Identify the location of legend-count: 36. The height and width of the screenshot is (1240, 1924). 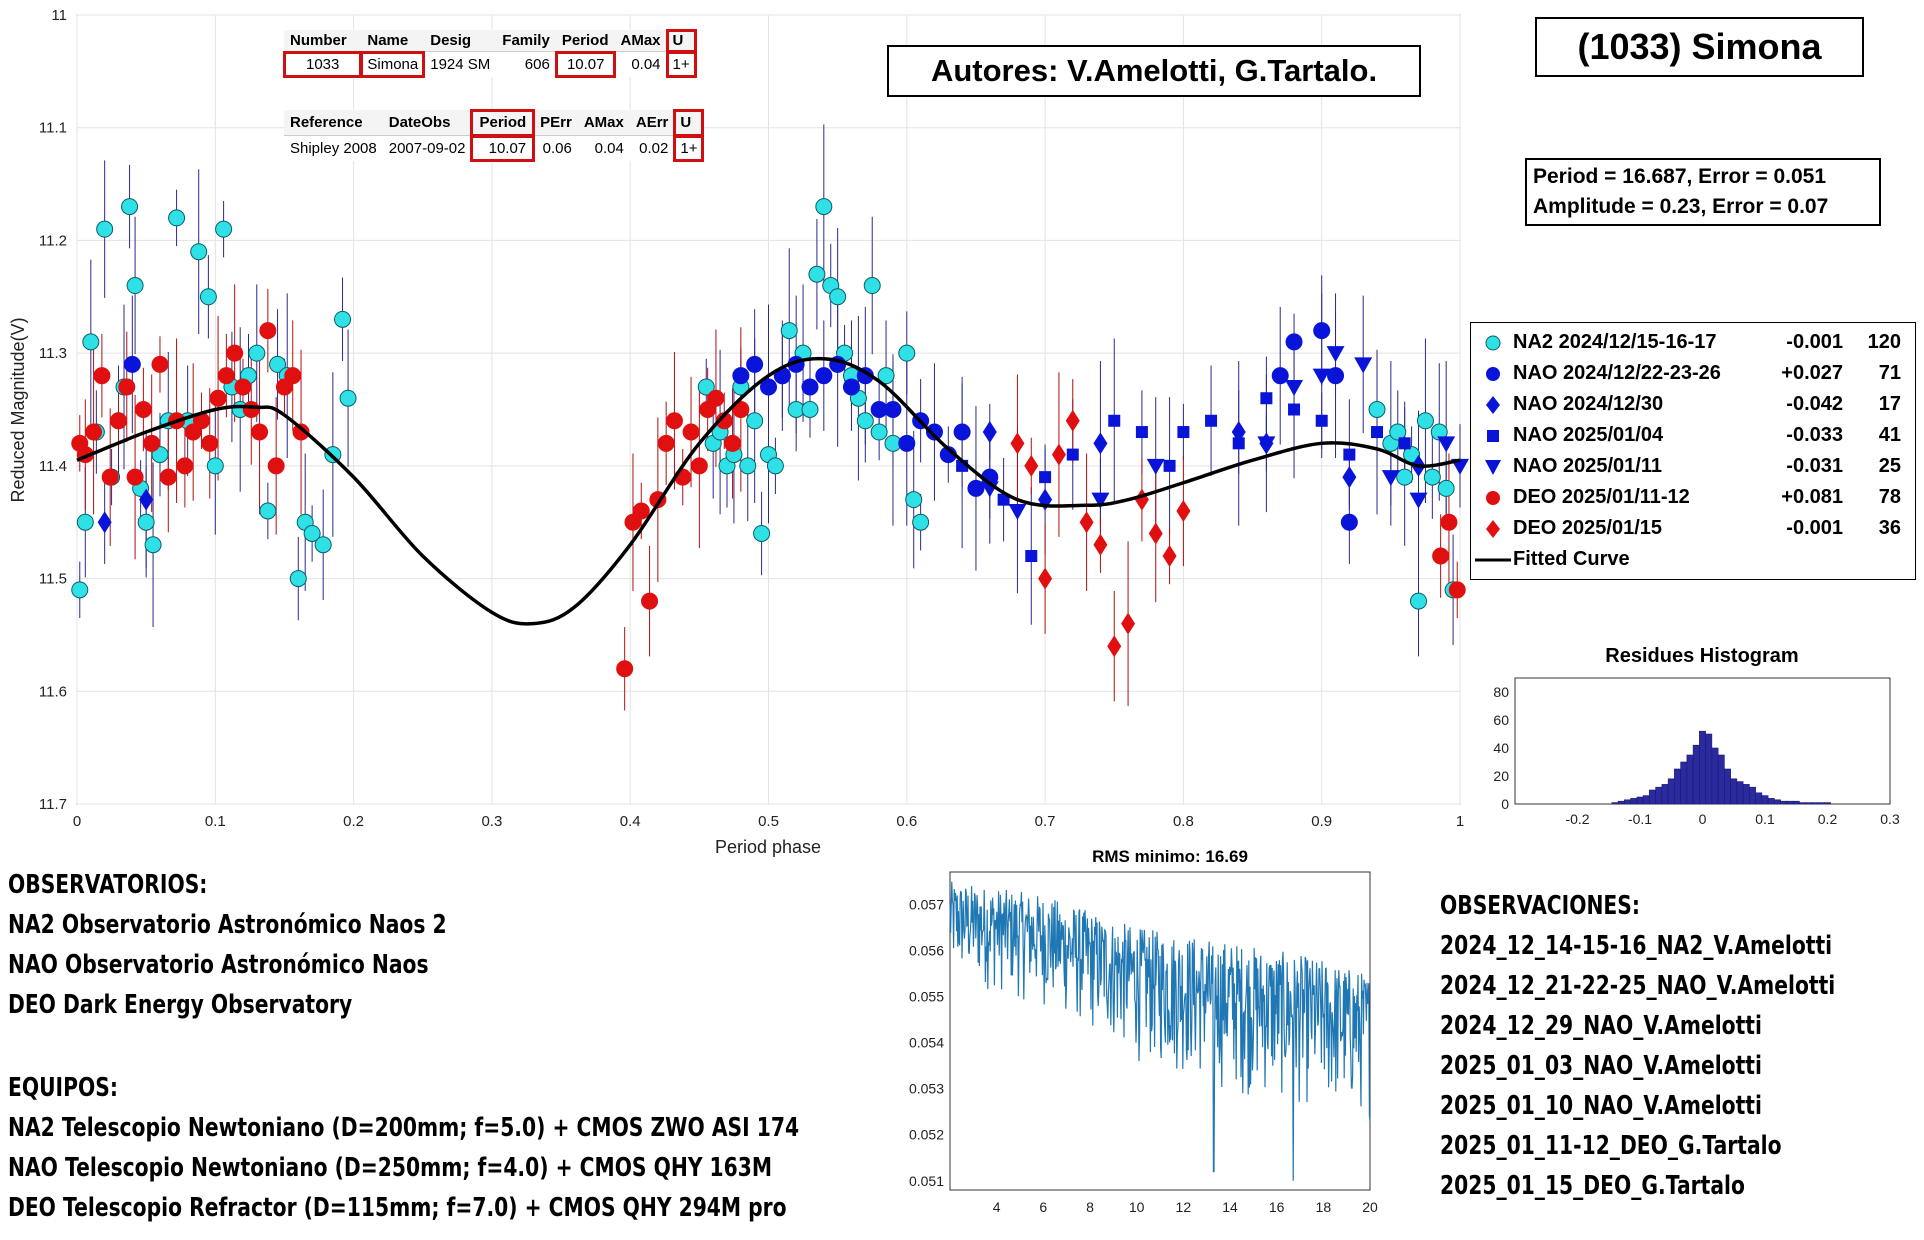
(1889, 528).